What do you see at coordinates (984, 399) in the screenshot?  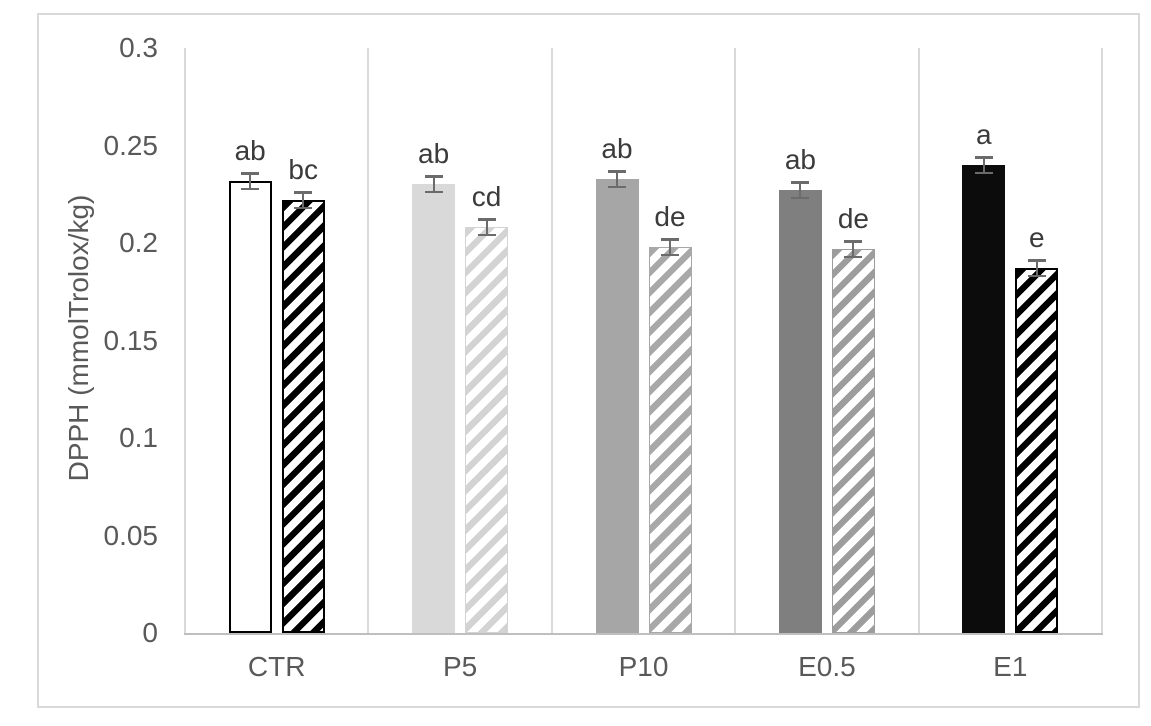 I see `bar-e1-solid` at bounding box center [984, 399].